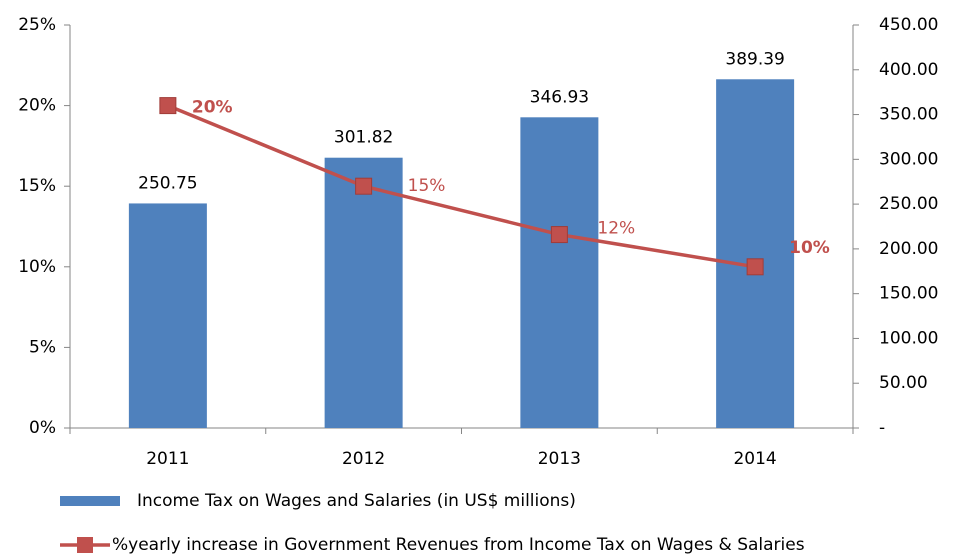 This screenshot has width=953, height=554. I want to click on legend-swatch-marker, so click(85, 545).